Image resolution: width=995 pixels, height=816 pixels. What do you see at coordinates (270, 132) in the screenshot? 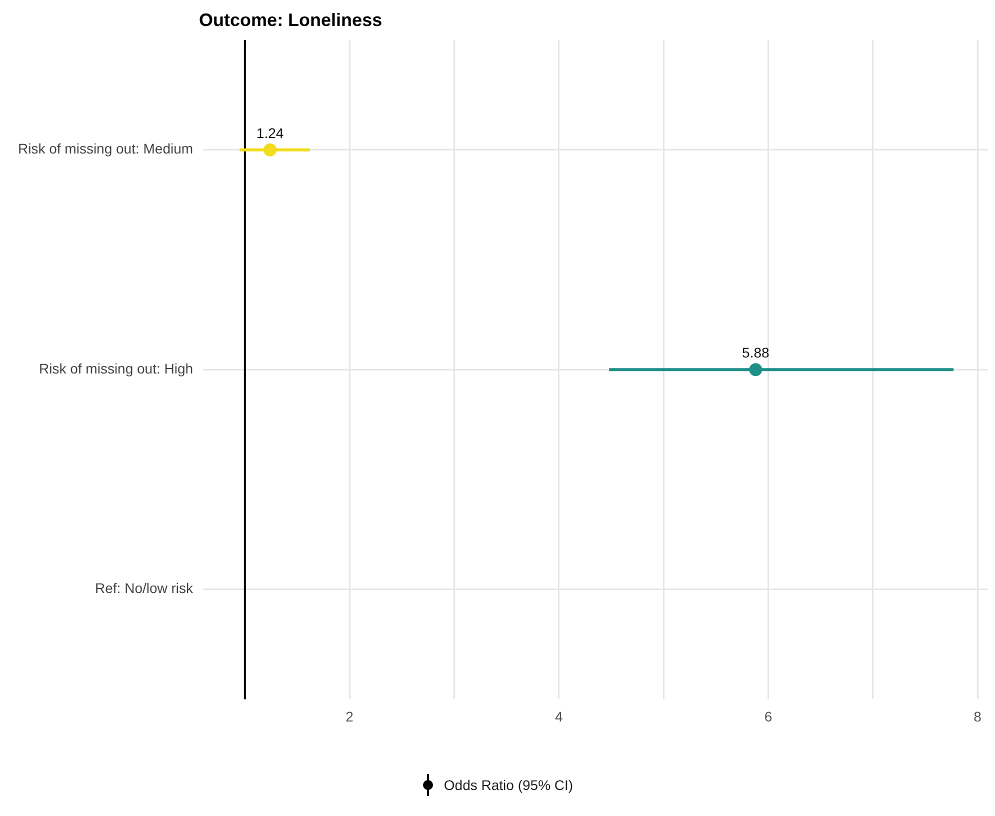
I see `data-label: 1.24` at bounding box center [270, 132].